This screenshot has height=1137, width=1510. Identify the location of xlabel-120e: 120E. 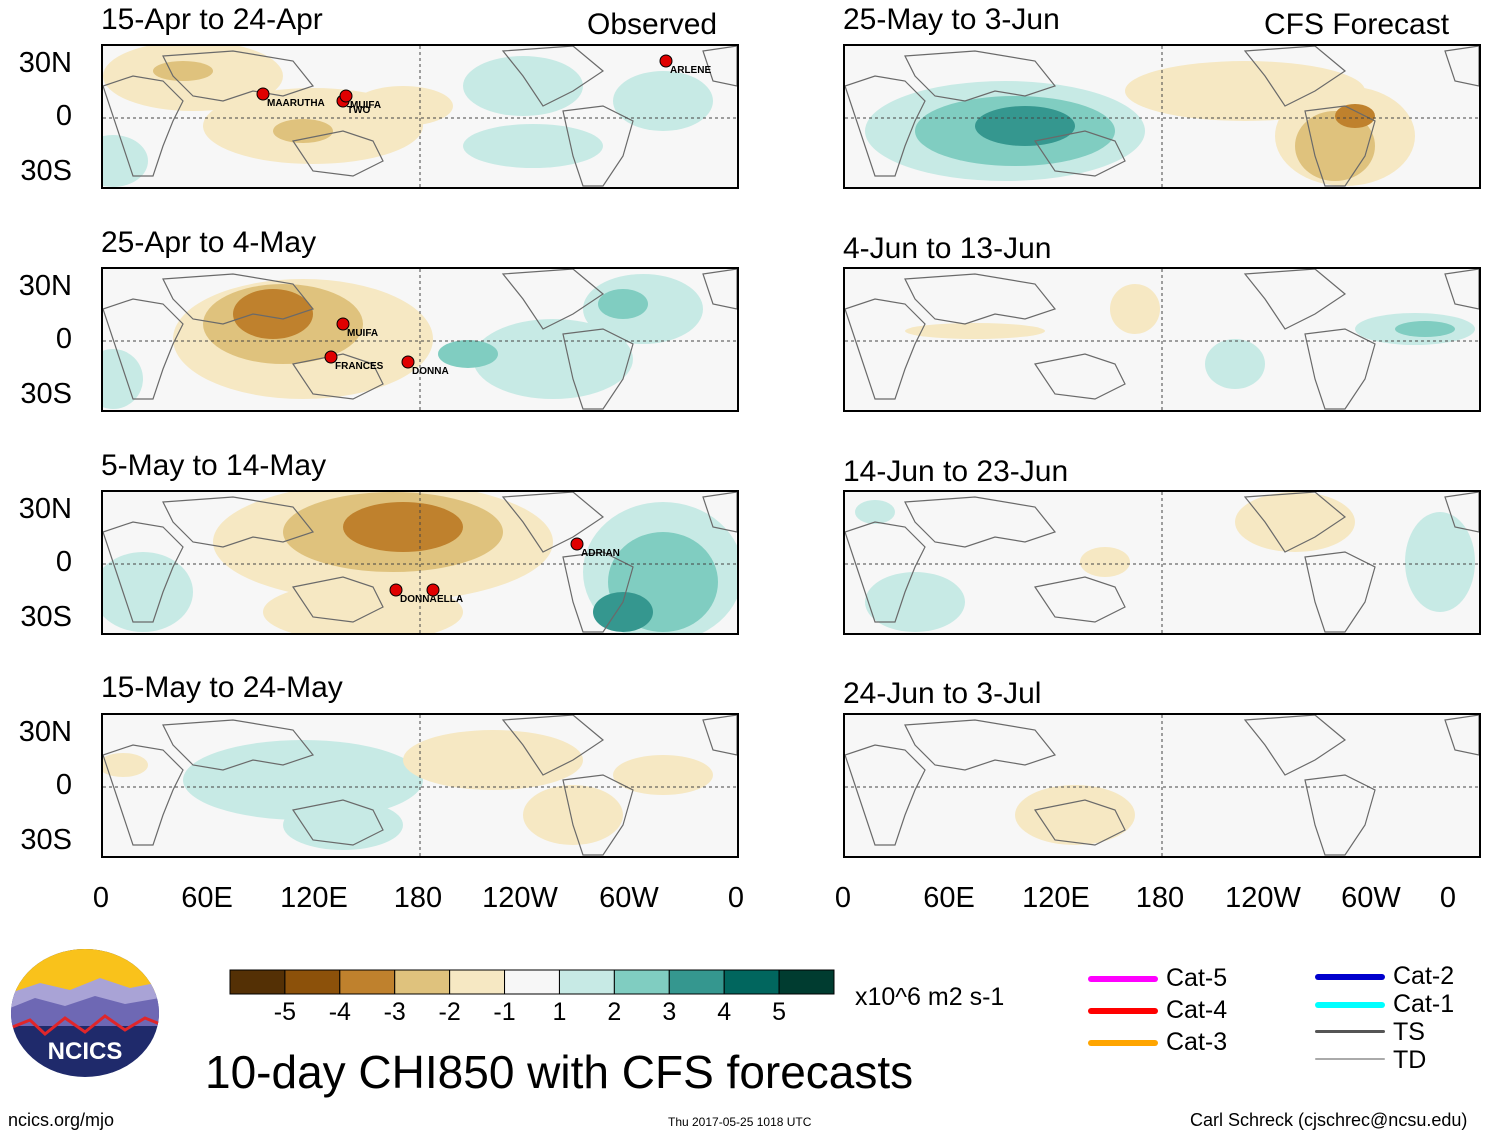
(314, 898).